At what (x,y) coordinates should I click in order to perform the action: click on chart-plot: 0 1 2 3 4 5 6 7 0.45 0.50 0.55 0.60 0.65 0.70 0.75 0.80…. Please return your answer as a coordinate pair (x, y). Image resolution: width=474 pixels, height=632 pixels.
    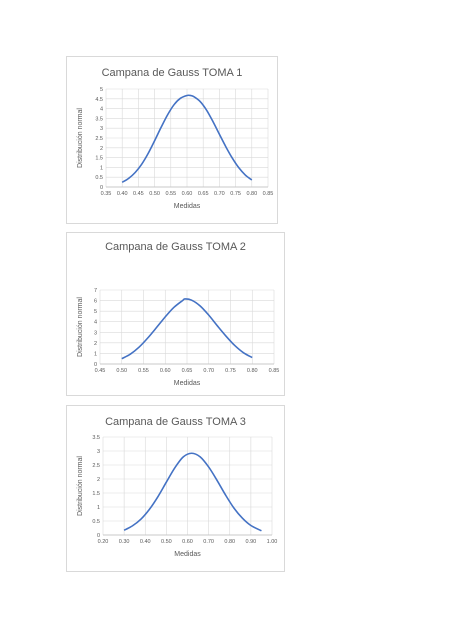
    Looking at the image, I should click on (178, 337).